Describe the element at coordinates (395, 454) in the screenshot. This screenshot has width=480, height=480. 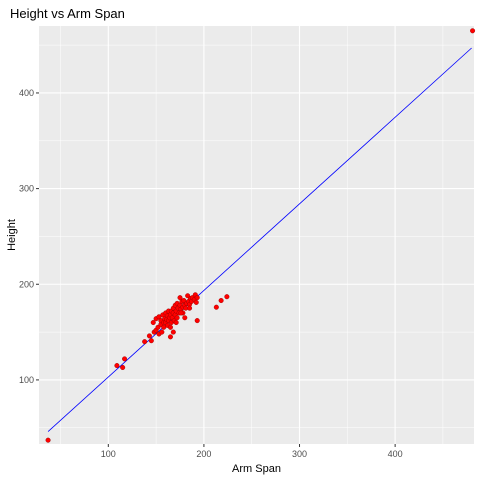
I see `x-tick-label: 400` at that location.